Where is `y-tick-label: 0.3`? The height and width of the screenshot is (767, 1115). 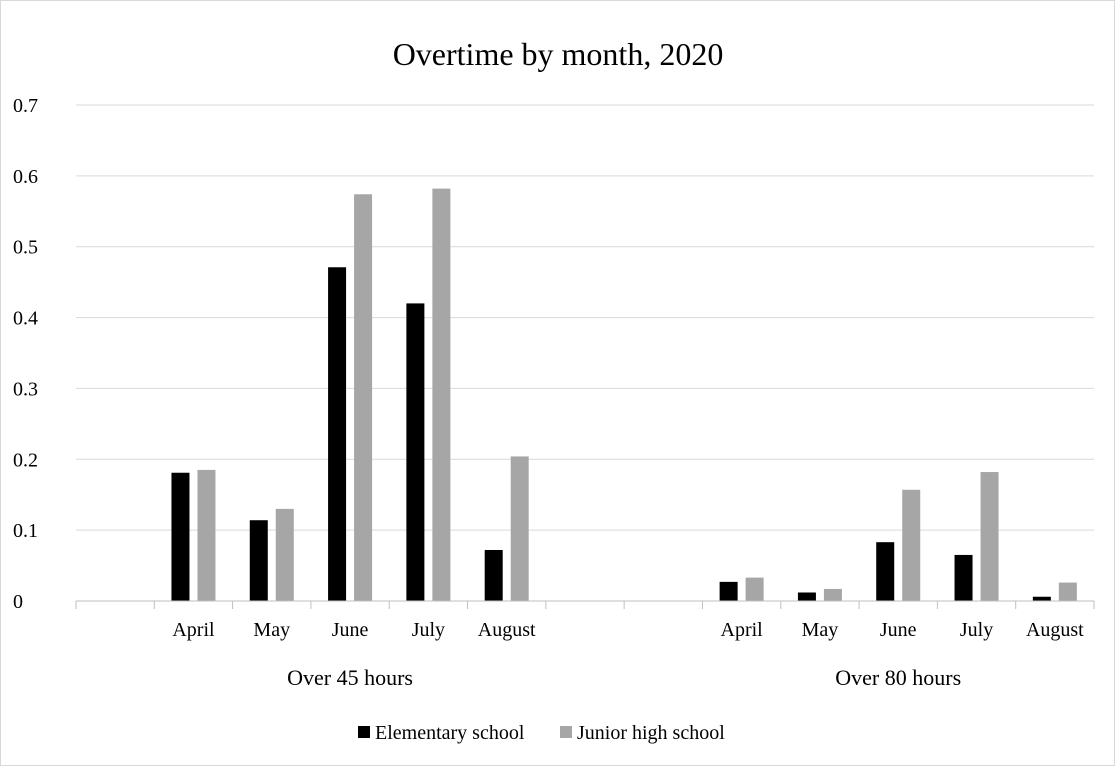
y-tick-label: 0.3 is located at coordinates (25, 389).